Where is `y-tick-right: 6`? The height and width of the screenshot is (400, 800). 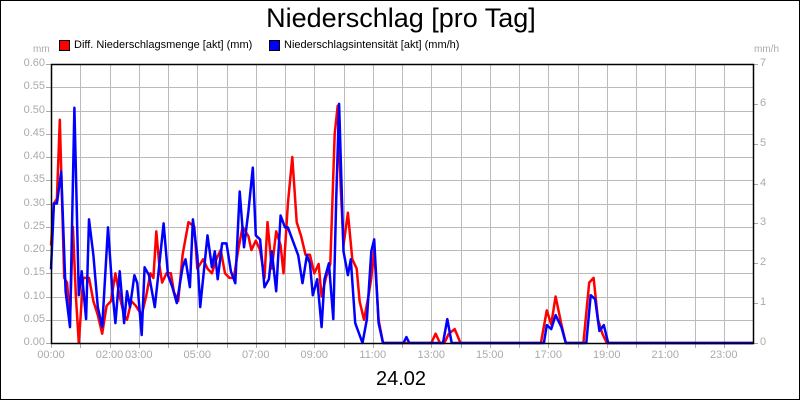 y-tick-right: 6 is located at coordinates (763, 102).